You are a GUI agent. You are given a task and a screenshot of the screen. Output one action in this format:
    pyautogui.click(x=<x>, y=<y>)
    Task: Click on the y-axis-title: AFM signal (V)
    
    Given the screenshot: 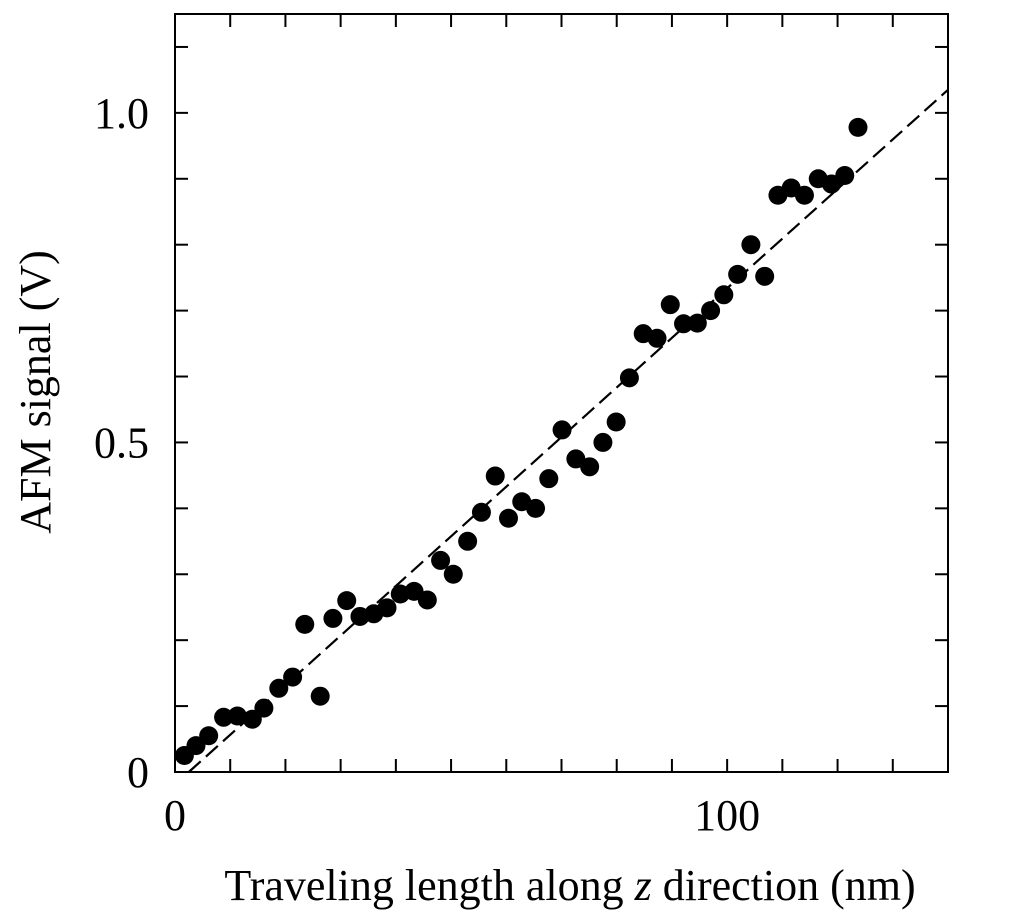 What is the action you would take?
    pyautogui.click(x=35, y=392)
    